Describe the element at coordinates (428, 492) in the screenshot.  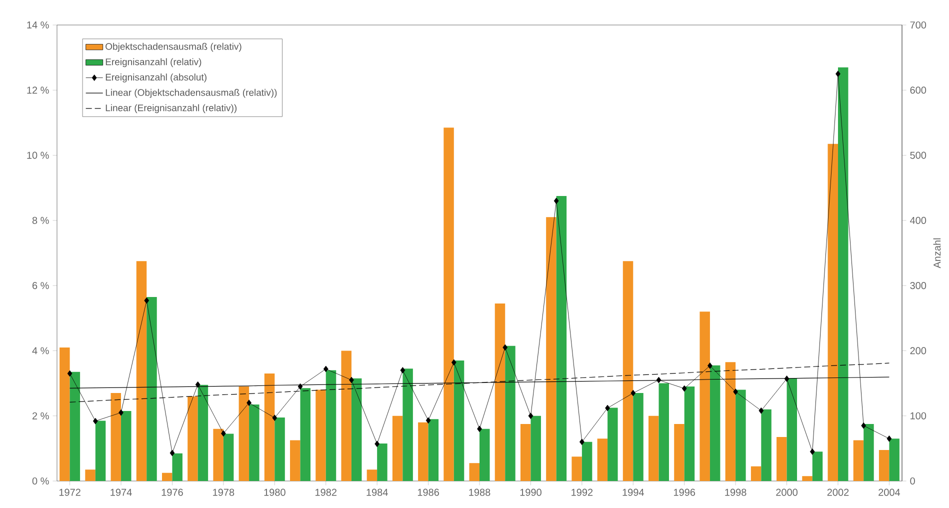
I see `x-tick-label: 1986` at that location.